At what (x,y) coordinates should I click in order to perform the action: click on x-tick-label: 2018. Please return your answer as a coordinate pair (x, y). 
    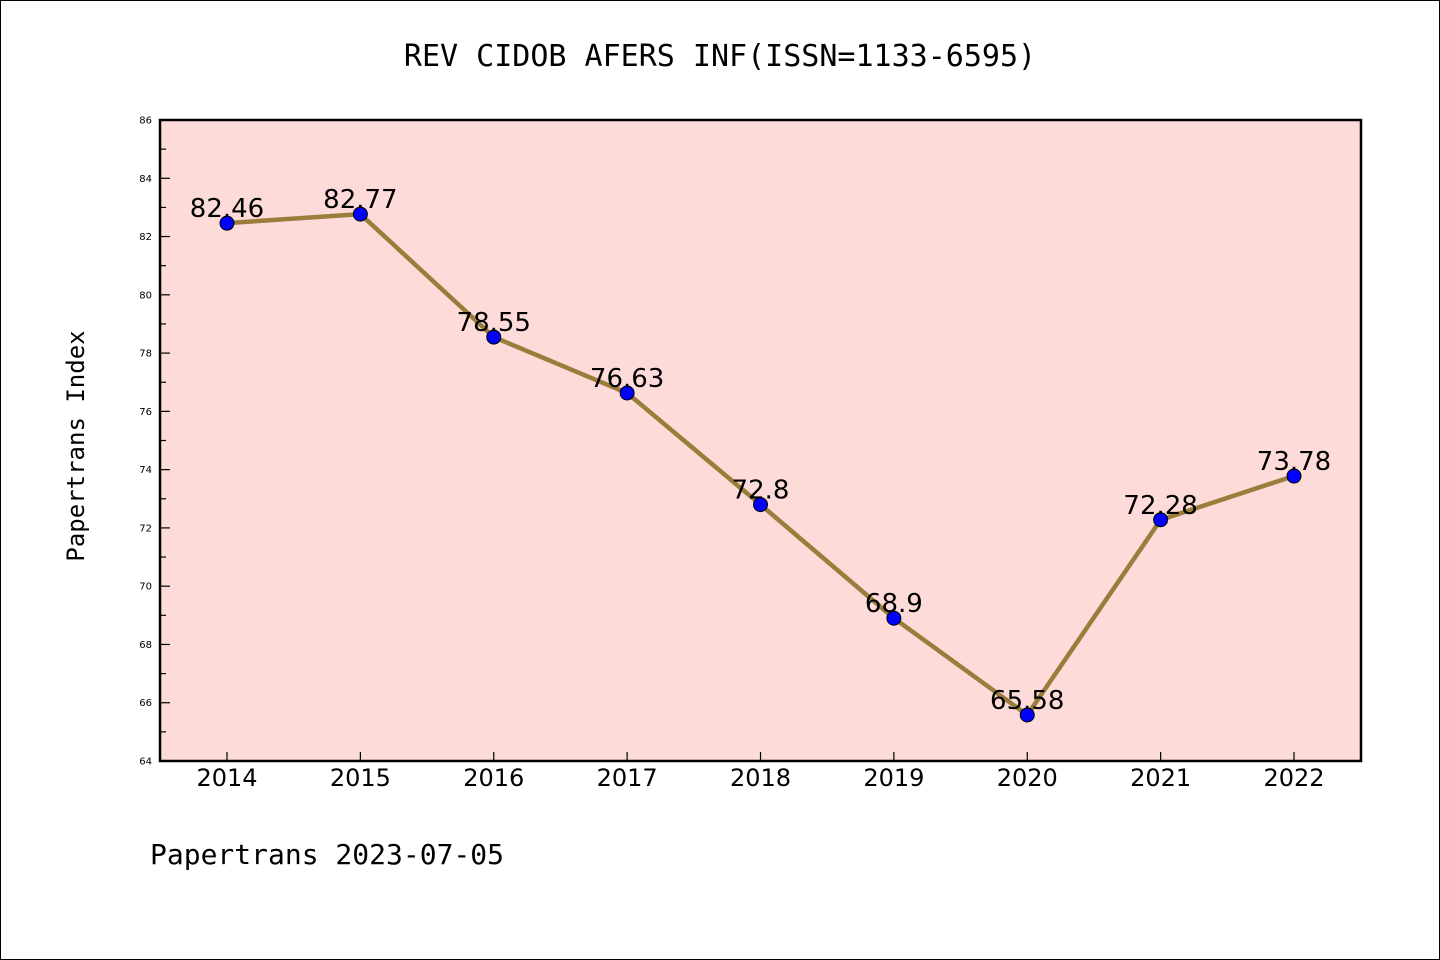
    Looking at the image, I should click on (760, 778).